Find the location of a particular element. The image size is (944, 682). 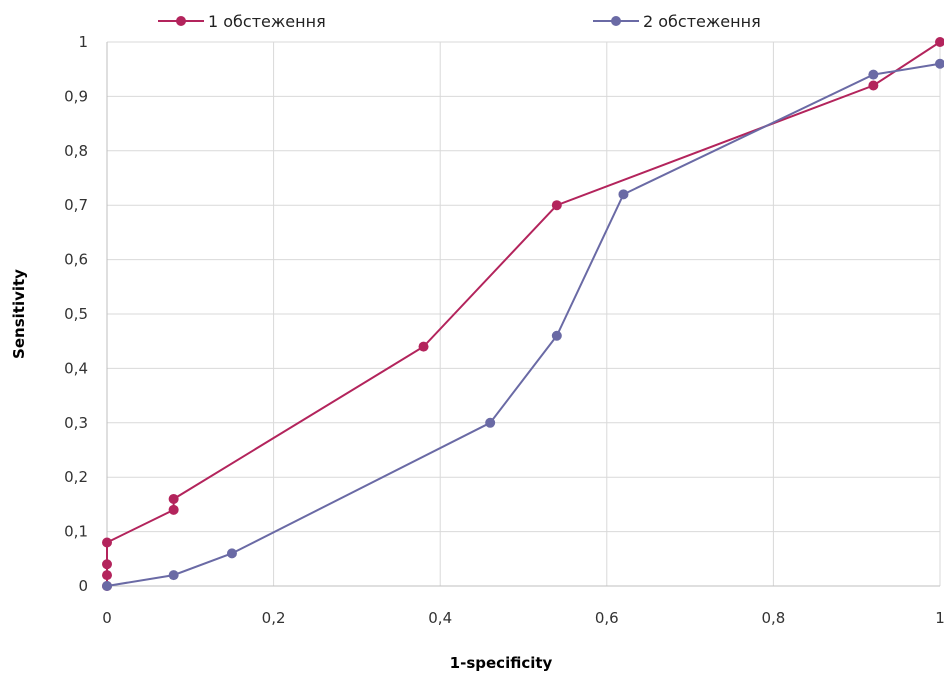

legend: 1 обстеження 2 обстеження is located at coordinates (459, 21).